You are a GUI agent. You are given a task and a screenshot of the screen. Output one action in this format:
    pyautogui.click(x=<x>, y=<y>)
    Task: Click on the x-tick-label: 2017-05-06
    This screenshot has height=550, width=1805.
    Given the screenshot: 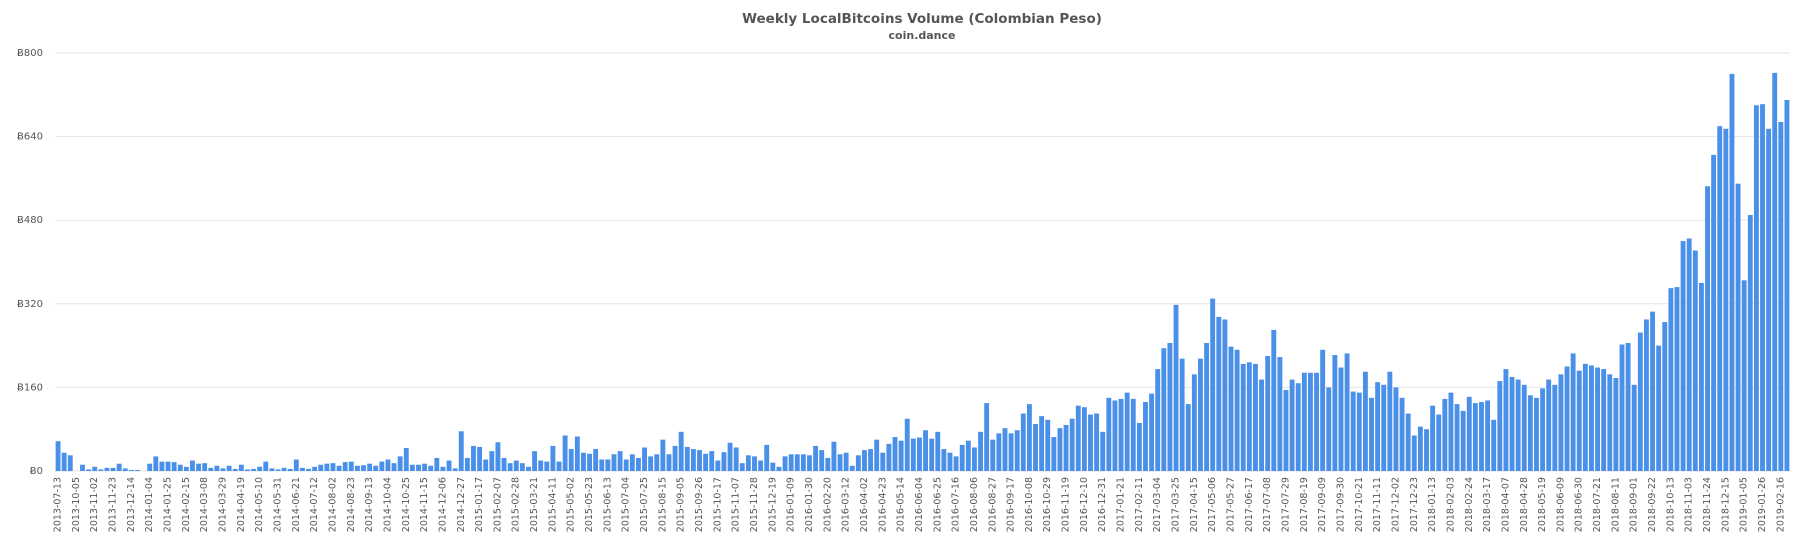 What is the action you would take?
    pyautogui.click(x=1212, y=504)
    